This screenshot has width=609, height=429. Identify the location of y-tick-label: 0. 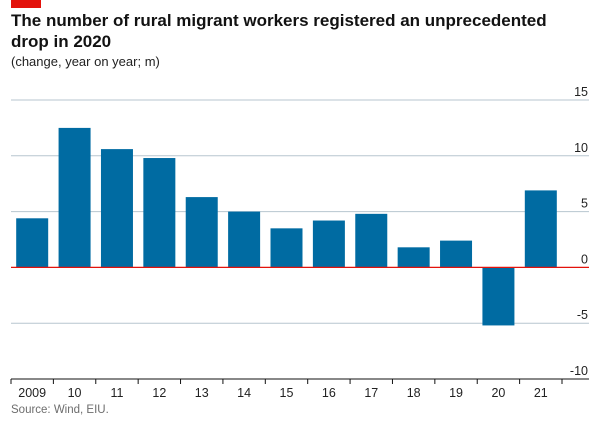
(584, 259).